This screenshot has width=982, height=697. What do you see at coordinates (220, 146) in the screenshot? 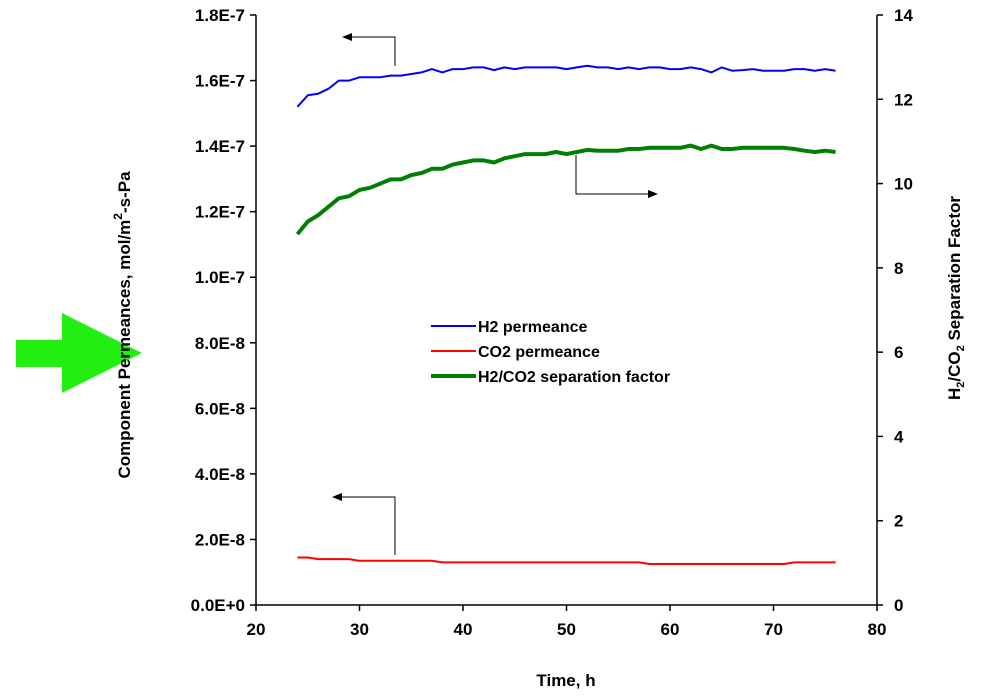
I see `left-y-tick-label: 1.4E-7` at bounding box center [220, 146].